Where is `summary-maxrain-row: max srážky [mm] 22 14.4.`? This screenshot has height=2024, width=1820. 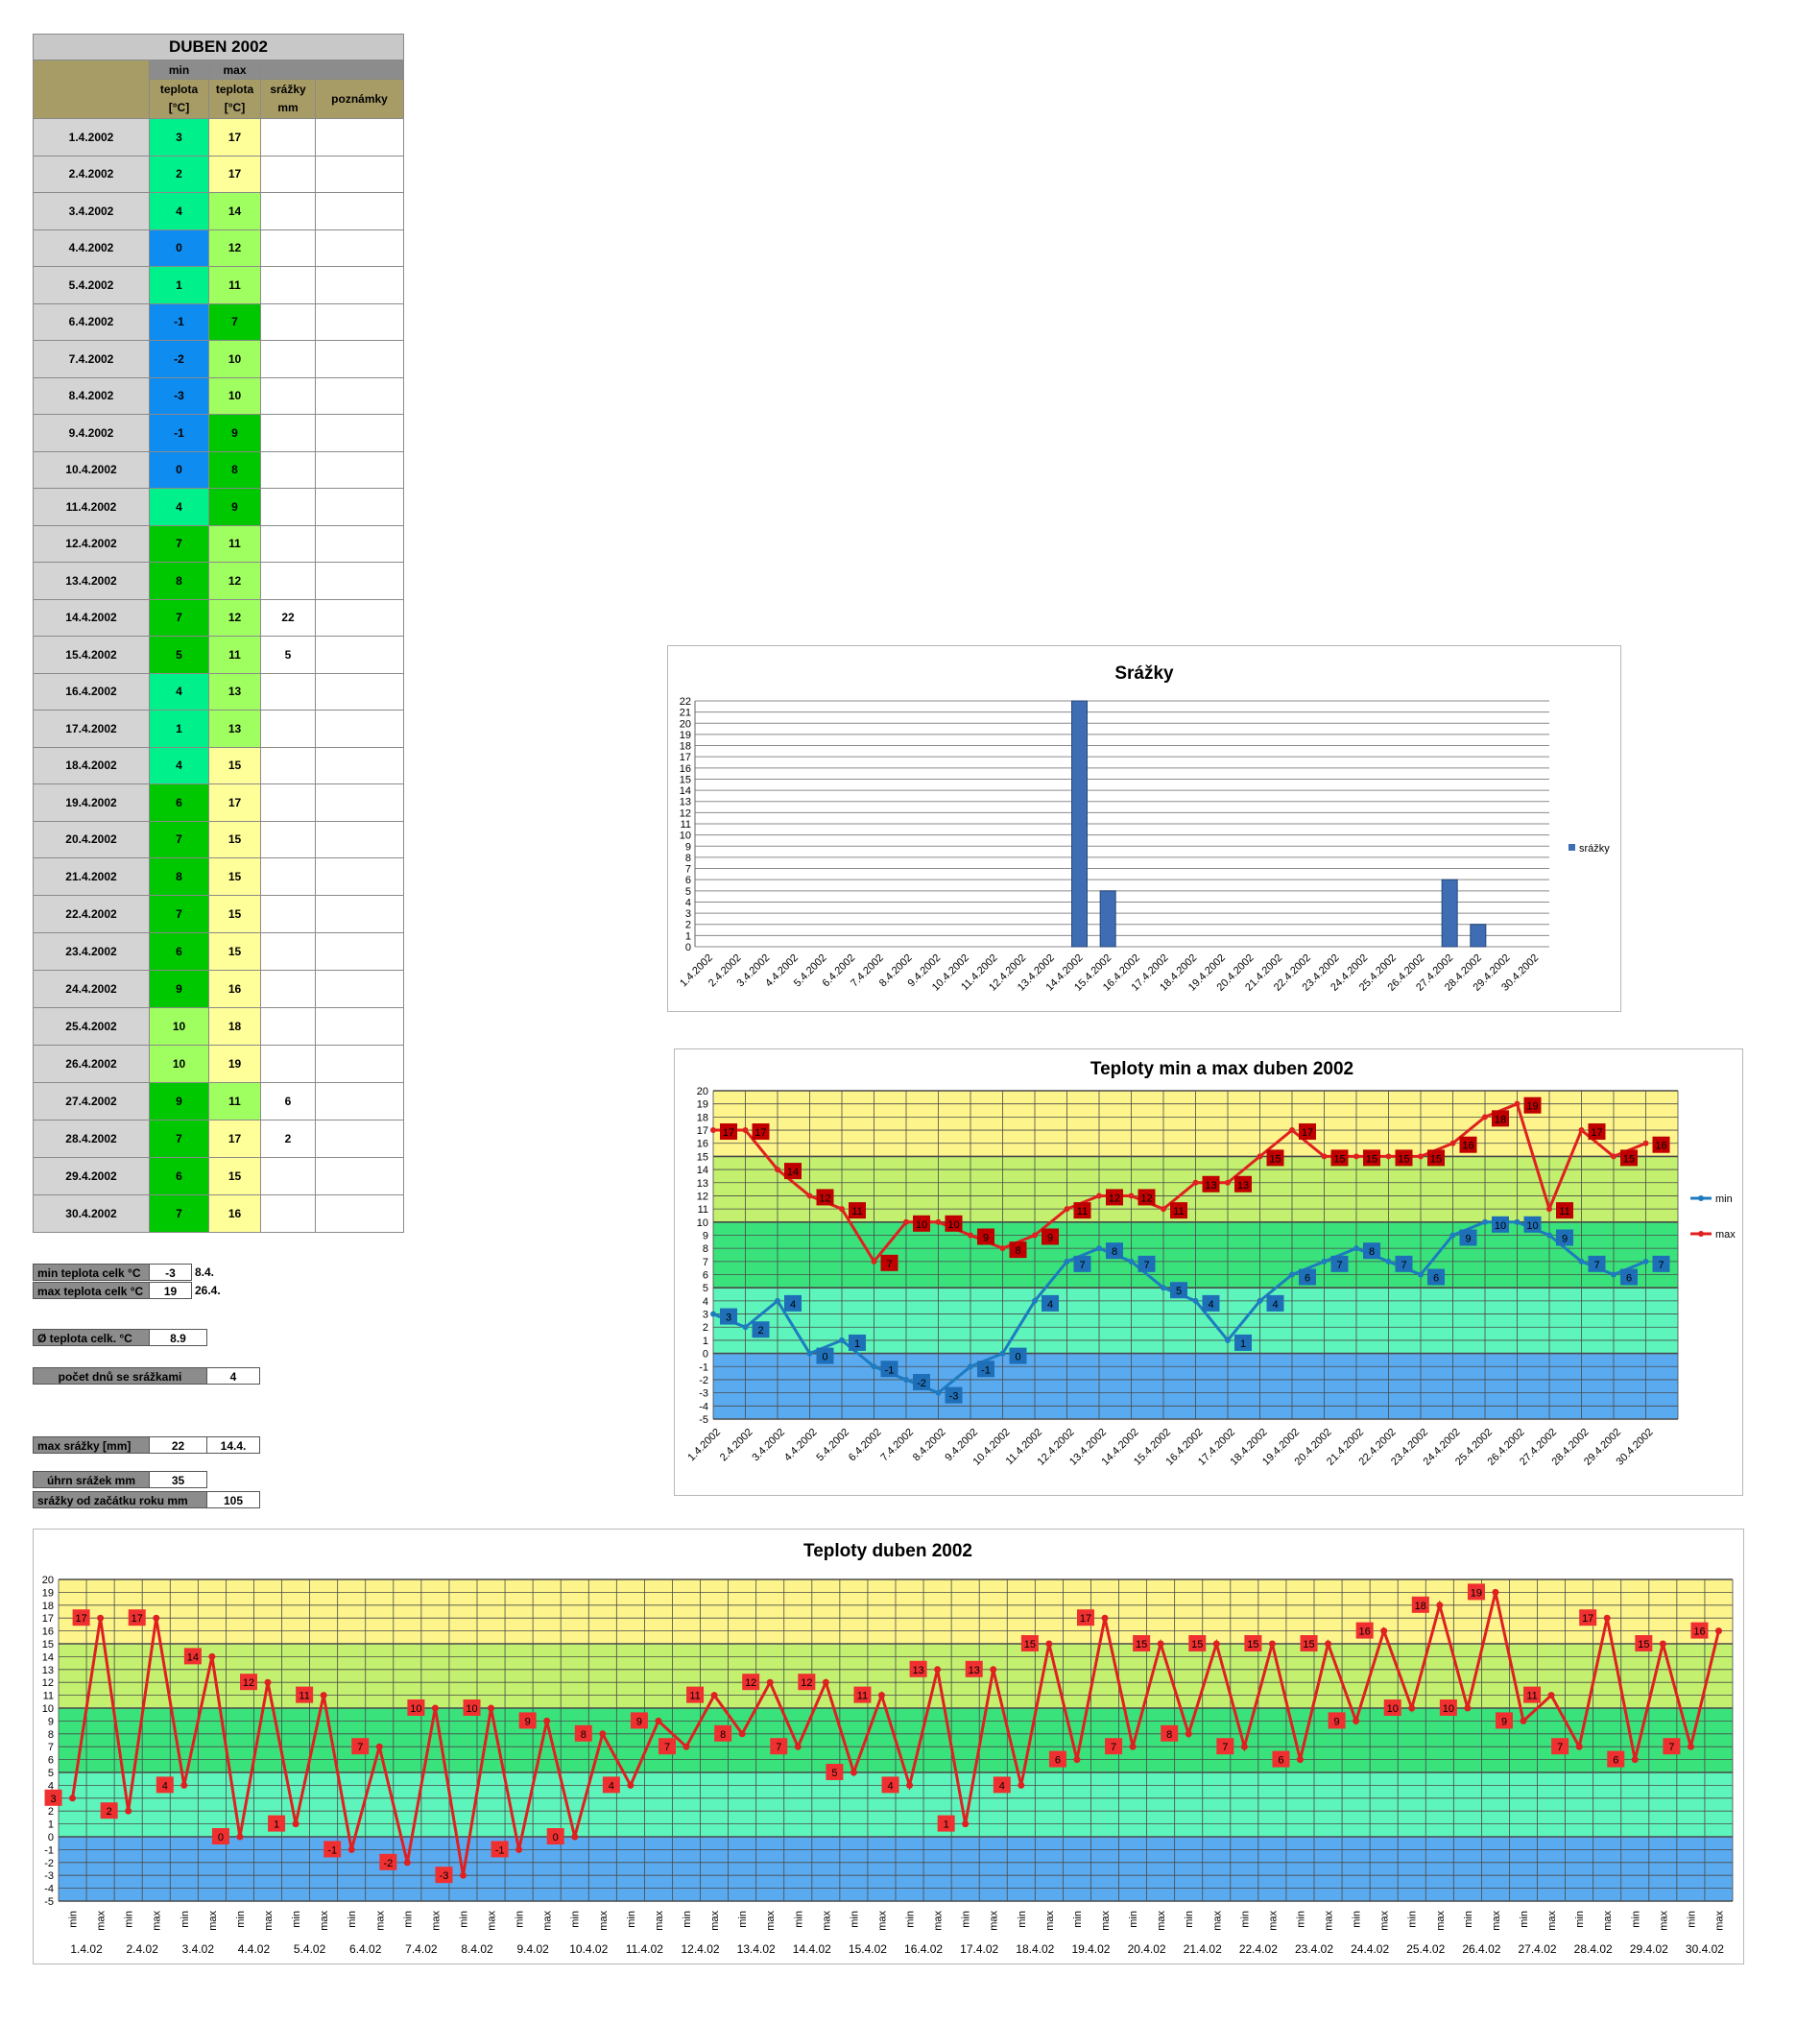 summary-maxrain-row: max srážky [mm] 22 14.4. is located at coordinates (147, 1445).